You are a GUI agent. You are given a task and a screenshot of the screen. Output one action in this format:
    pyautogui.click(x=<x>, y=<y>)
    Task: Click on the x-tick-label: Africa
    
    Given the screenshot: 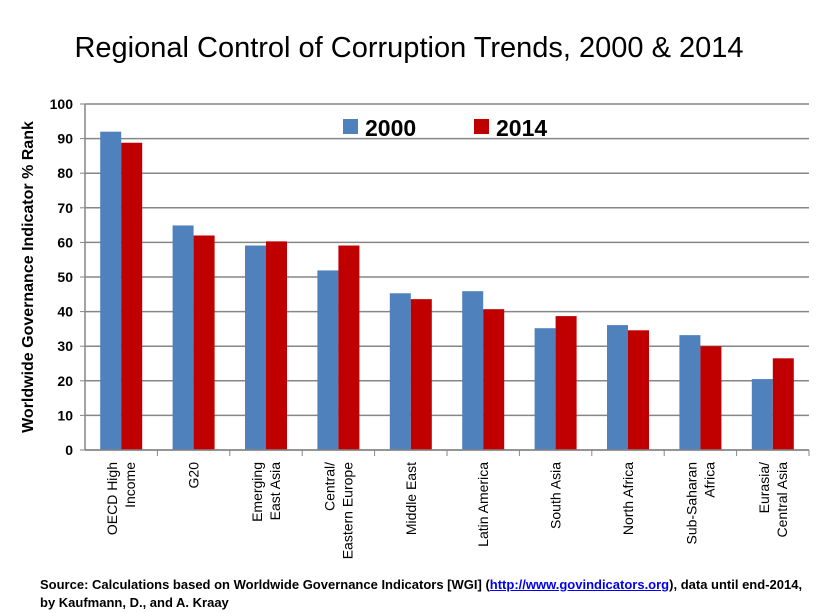 What is the action you would take?
    pyautogui.click(x=709, y=480)
    